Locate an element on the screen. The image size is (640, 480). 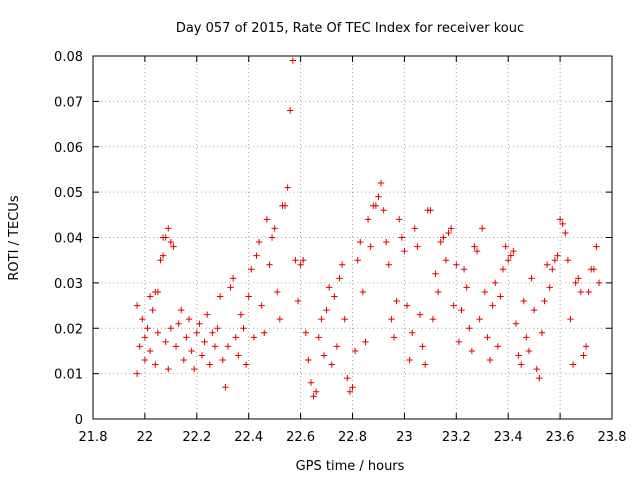
x-tick-label: 22 is located at coordinates (145, 437).